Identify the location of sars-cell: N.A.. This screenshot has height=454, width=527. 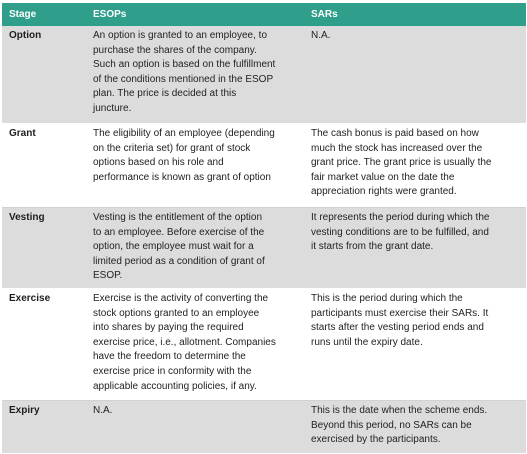
(415, 75).